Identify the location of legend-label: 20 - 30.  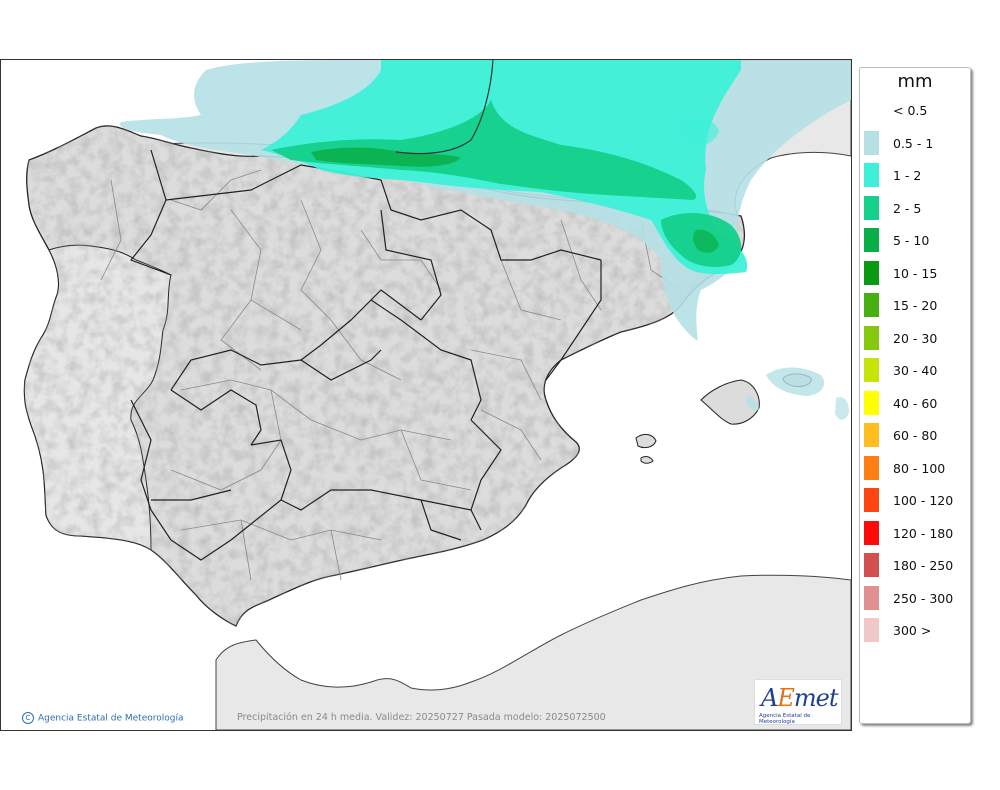
(915, 338).